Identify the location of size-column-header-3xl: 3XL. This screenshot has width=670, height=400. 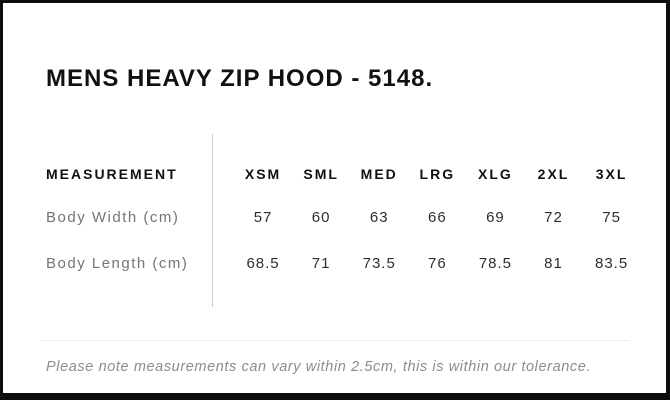
(611, 174).